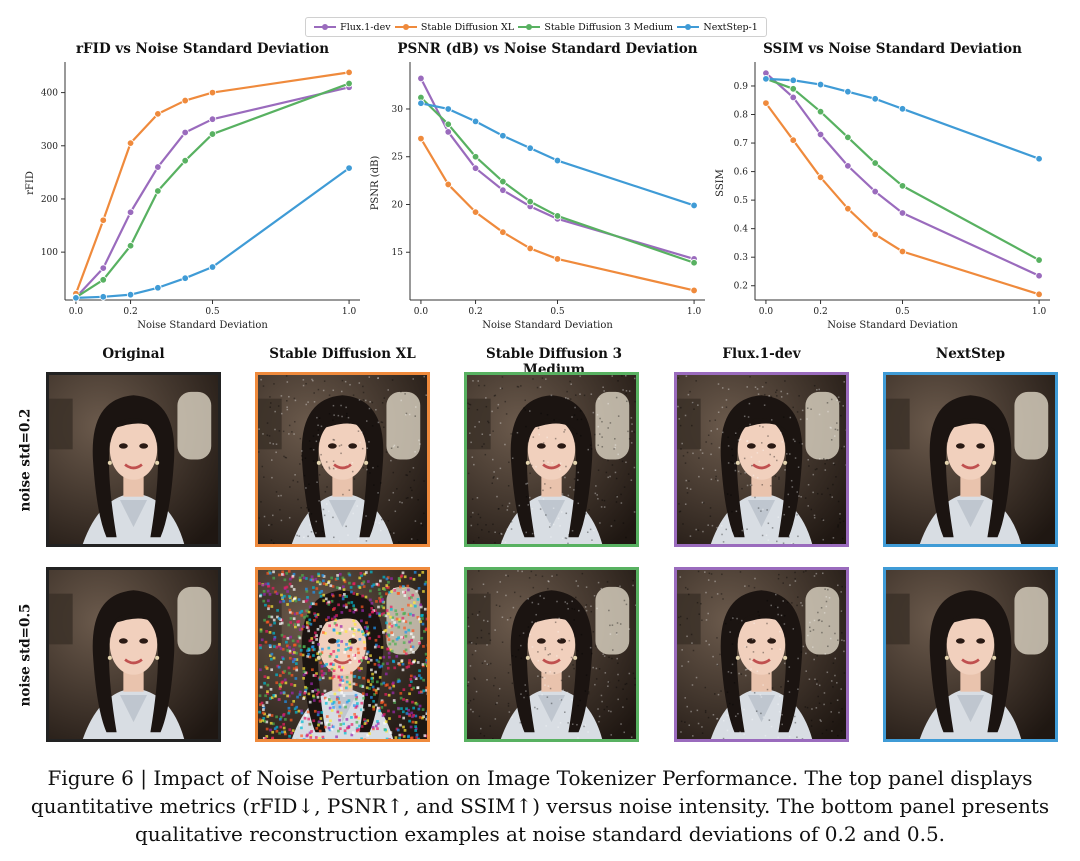 The image size is (1080, 861). What do you see at coordinates (741, 144) in the screenshot?
I see `y-tick-label: 0.7` at bounding box center [741, 144].